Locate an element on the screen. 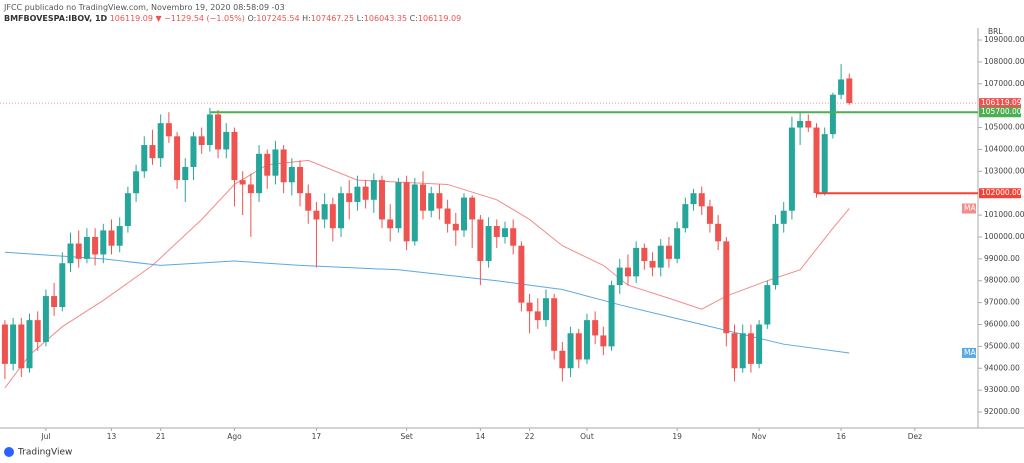 Image resolution: width=1024 pixels, height=463 pixels. x-tick-label: 17 is located at coordinates (317, 436).